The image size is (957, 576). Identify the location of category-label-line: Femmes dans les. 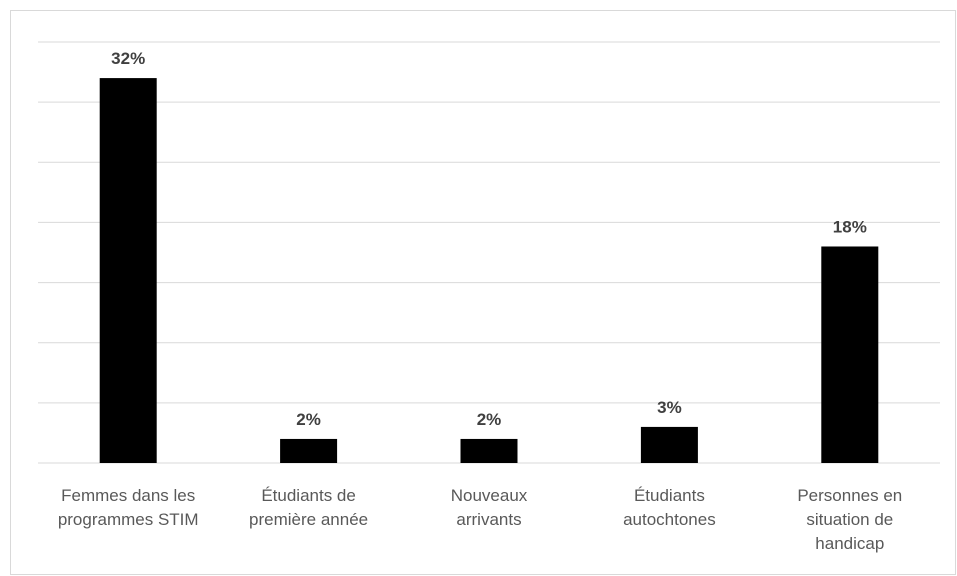
(128, 495).